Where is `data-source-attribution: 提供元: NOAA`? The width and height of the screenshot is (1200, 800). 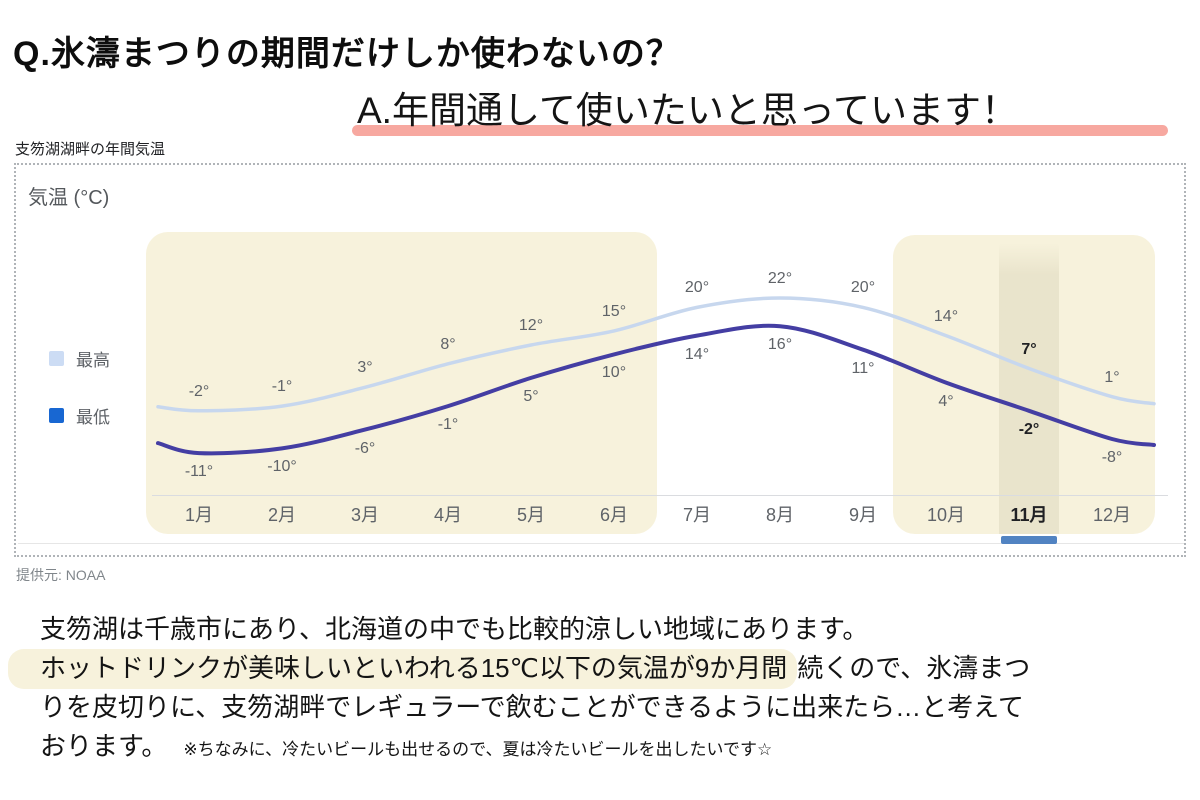 data-source-attribution: 提供元: NOAA is located at coordinates (61, 575).